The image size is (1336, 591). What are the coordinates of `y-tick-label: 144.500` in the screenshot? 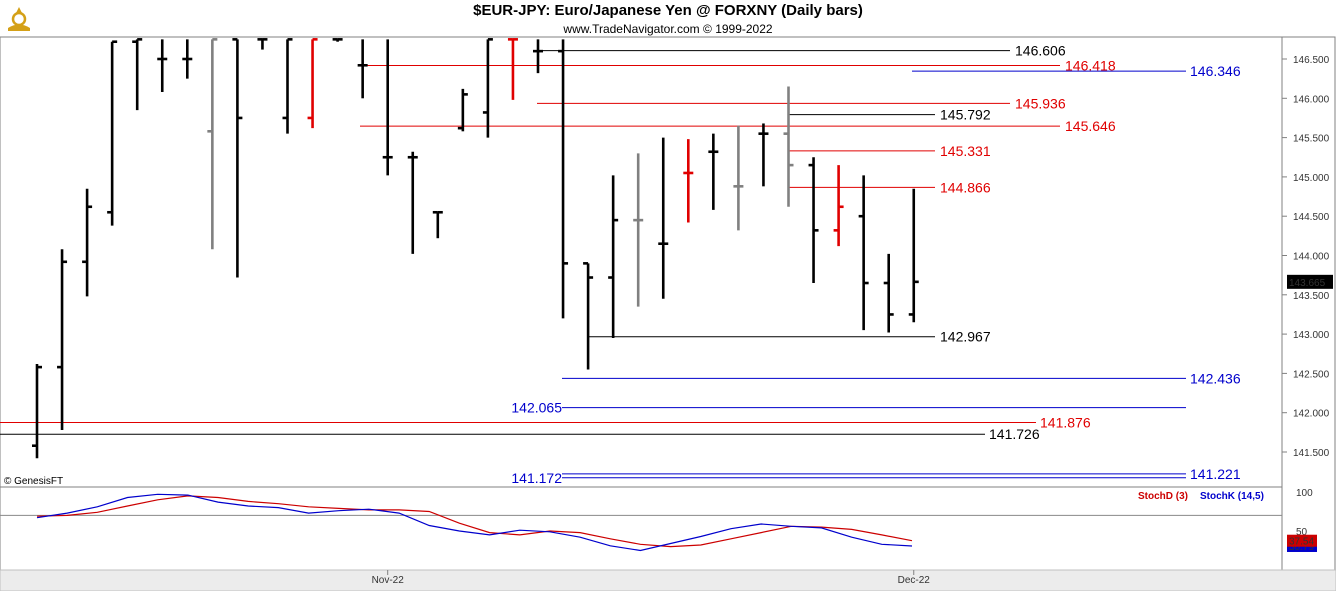 It's located at (1311, 217).